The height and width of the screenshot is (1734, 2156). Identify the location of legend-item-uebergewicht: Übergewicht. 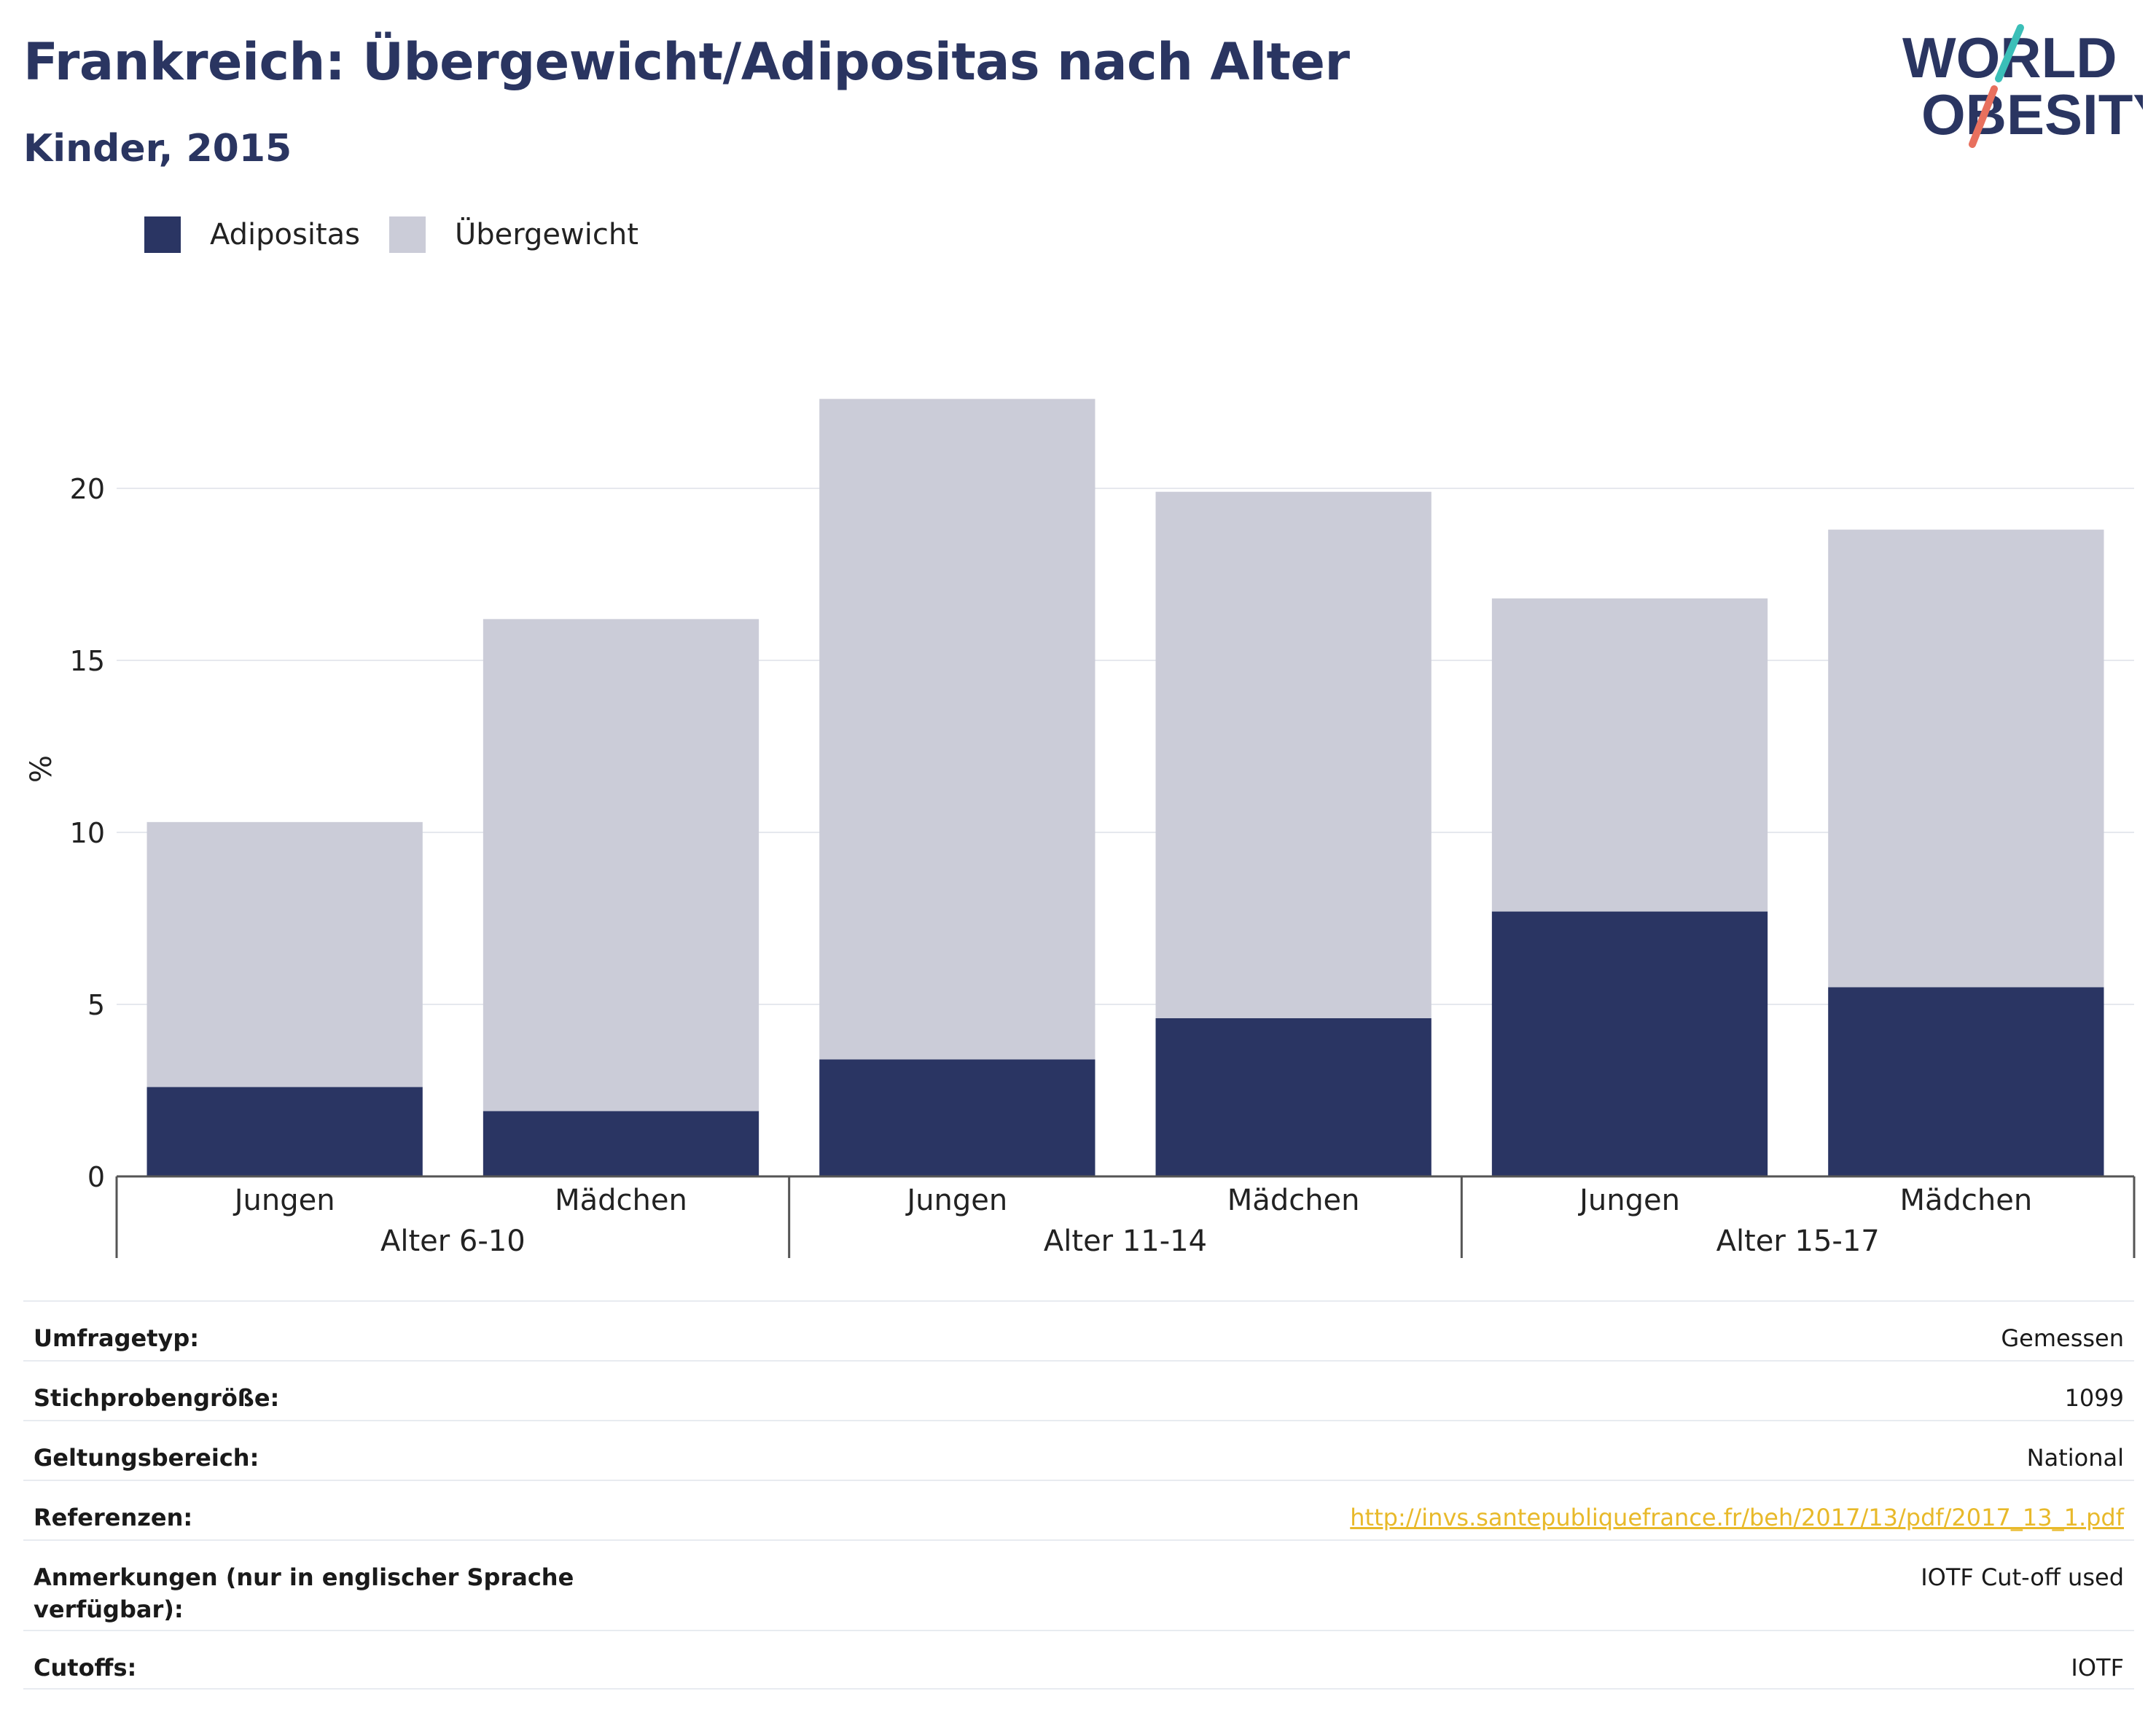
(514, 234).